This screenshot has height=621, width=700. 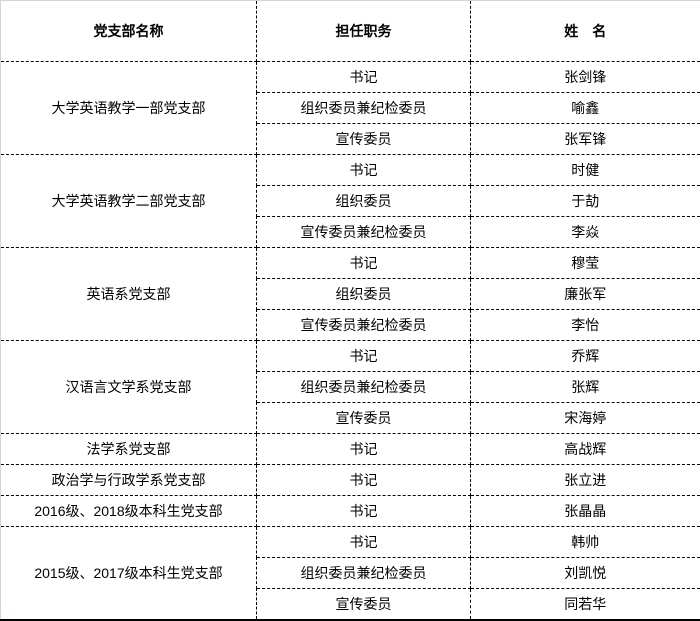 I want to click on branch-cell: 汉语言文学系党支部, so click(x=128, y=387).